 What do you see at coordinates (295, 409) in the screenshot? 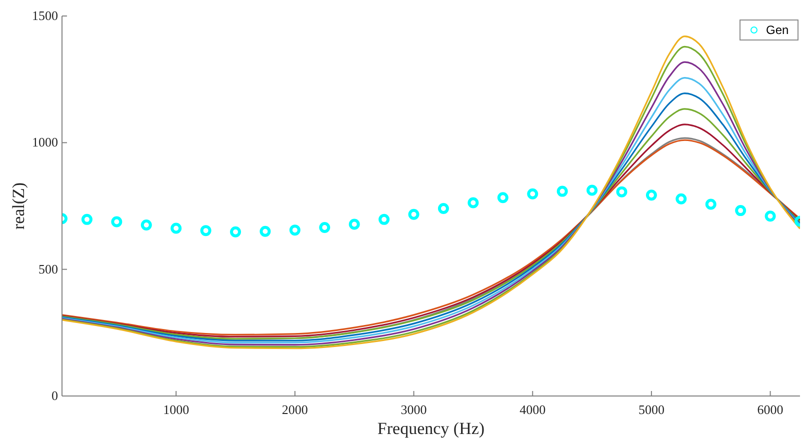
I see `x-tick-label: 2000` at bounding box center [295, 409].